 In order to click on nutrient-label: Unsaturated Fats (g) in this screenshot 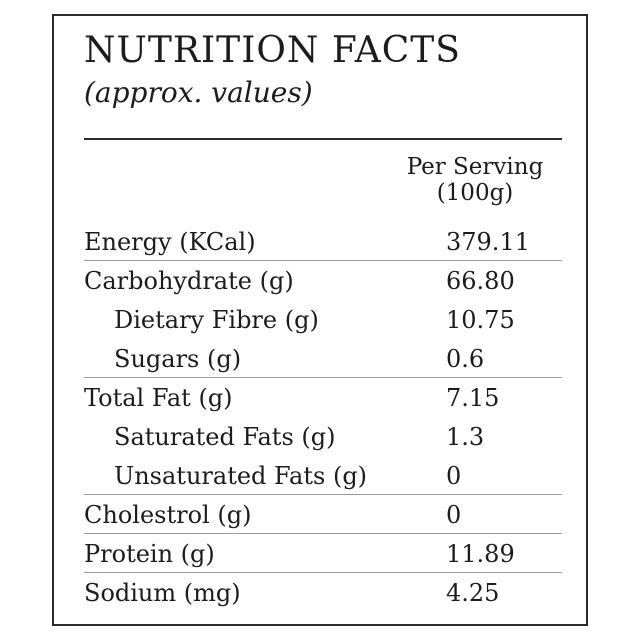, I will do `click(241, 476)`.